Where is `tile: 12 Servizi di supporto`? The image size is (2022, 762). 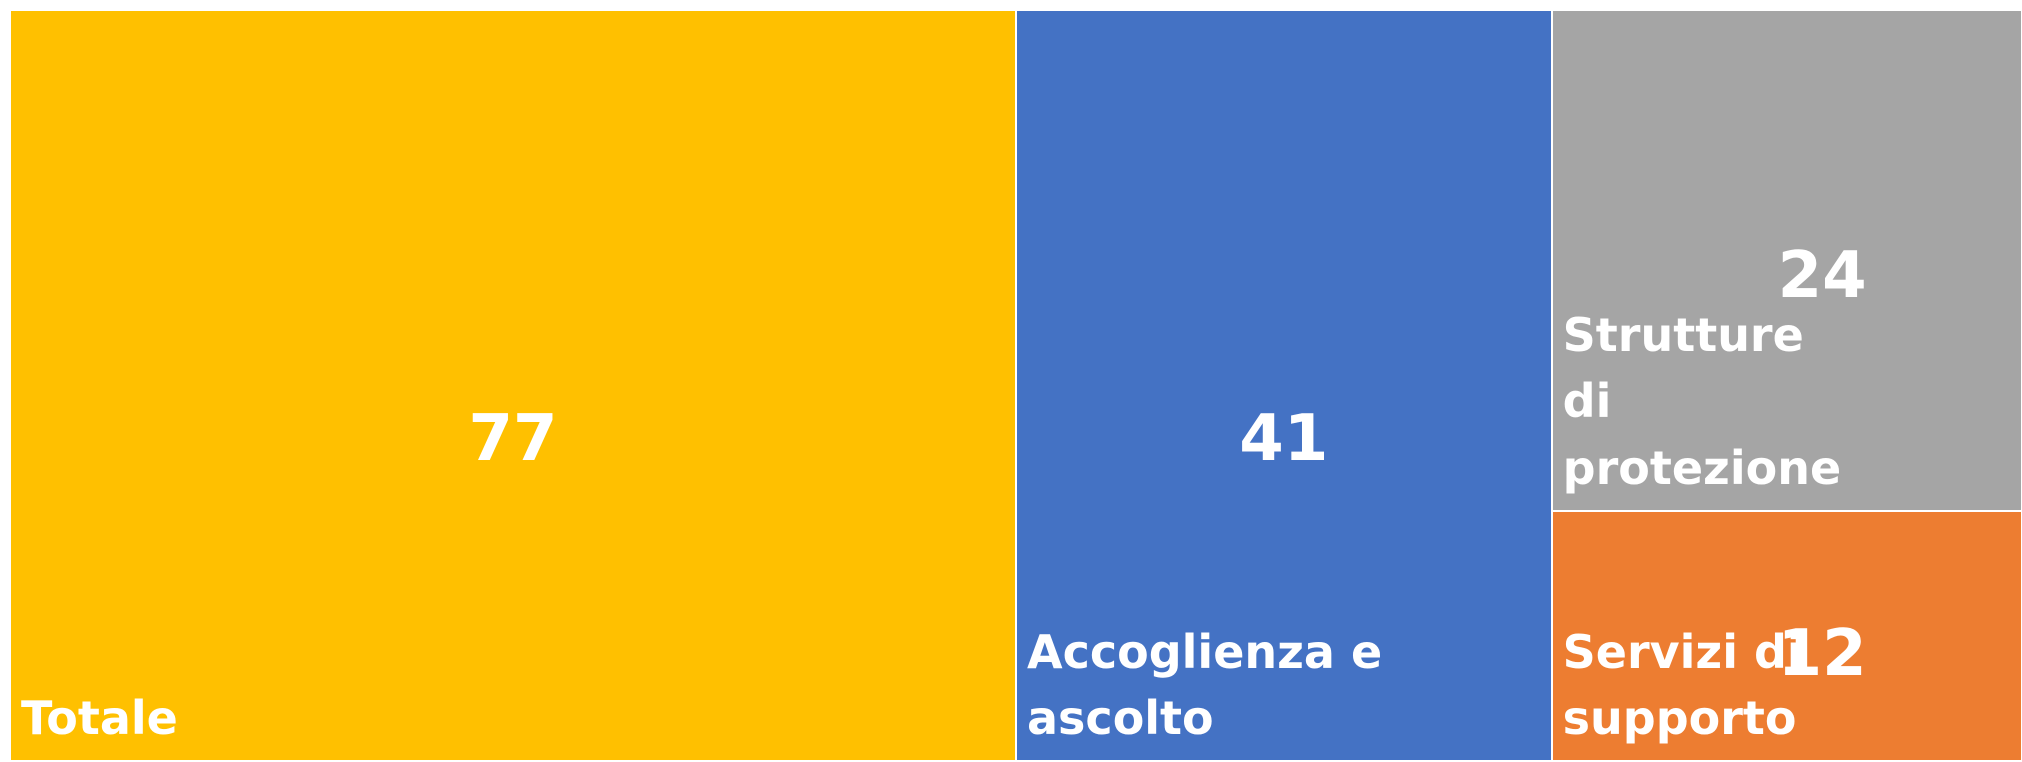 tile: 12 Servizi di supporto is located at coordinates (1786, 635).